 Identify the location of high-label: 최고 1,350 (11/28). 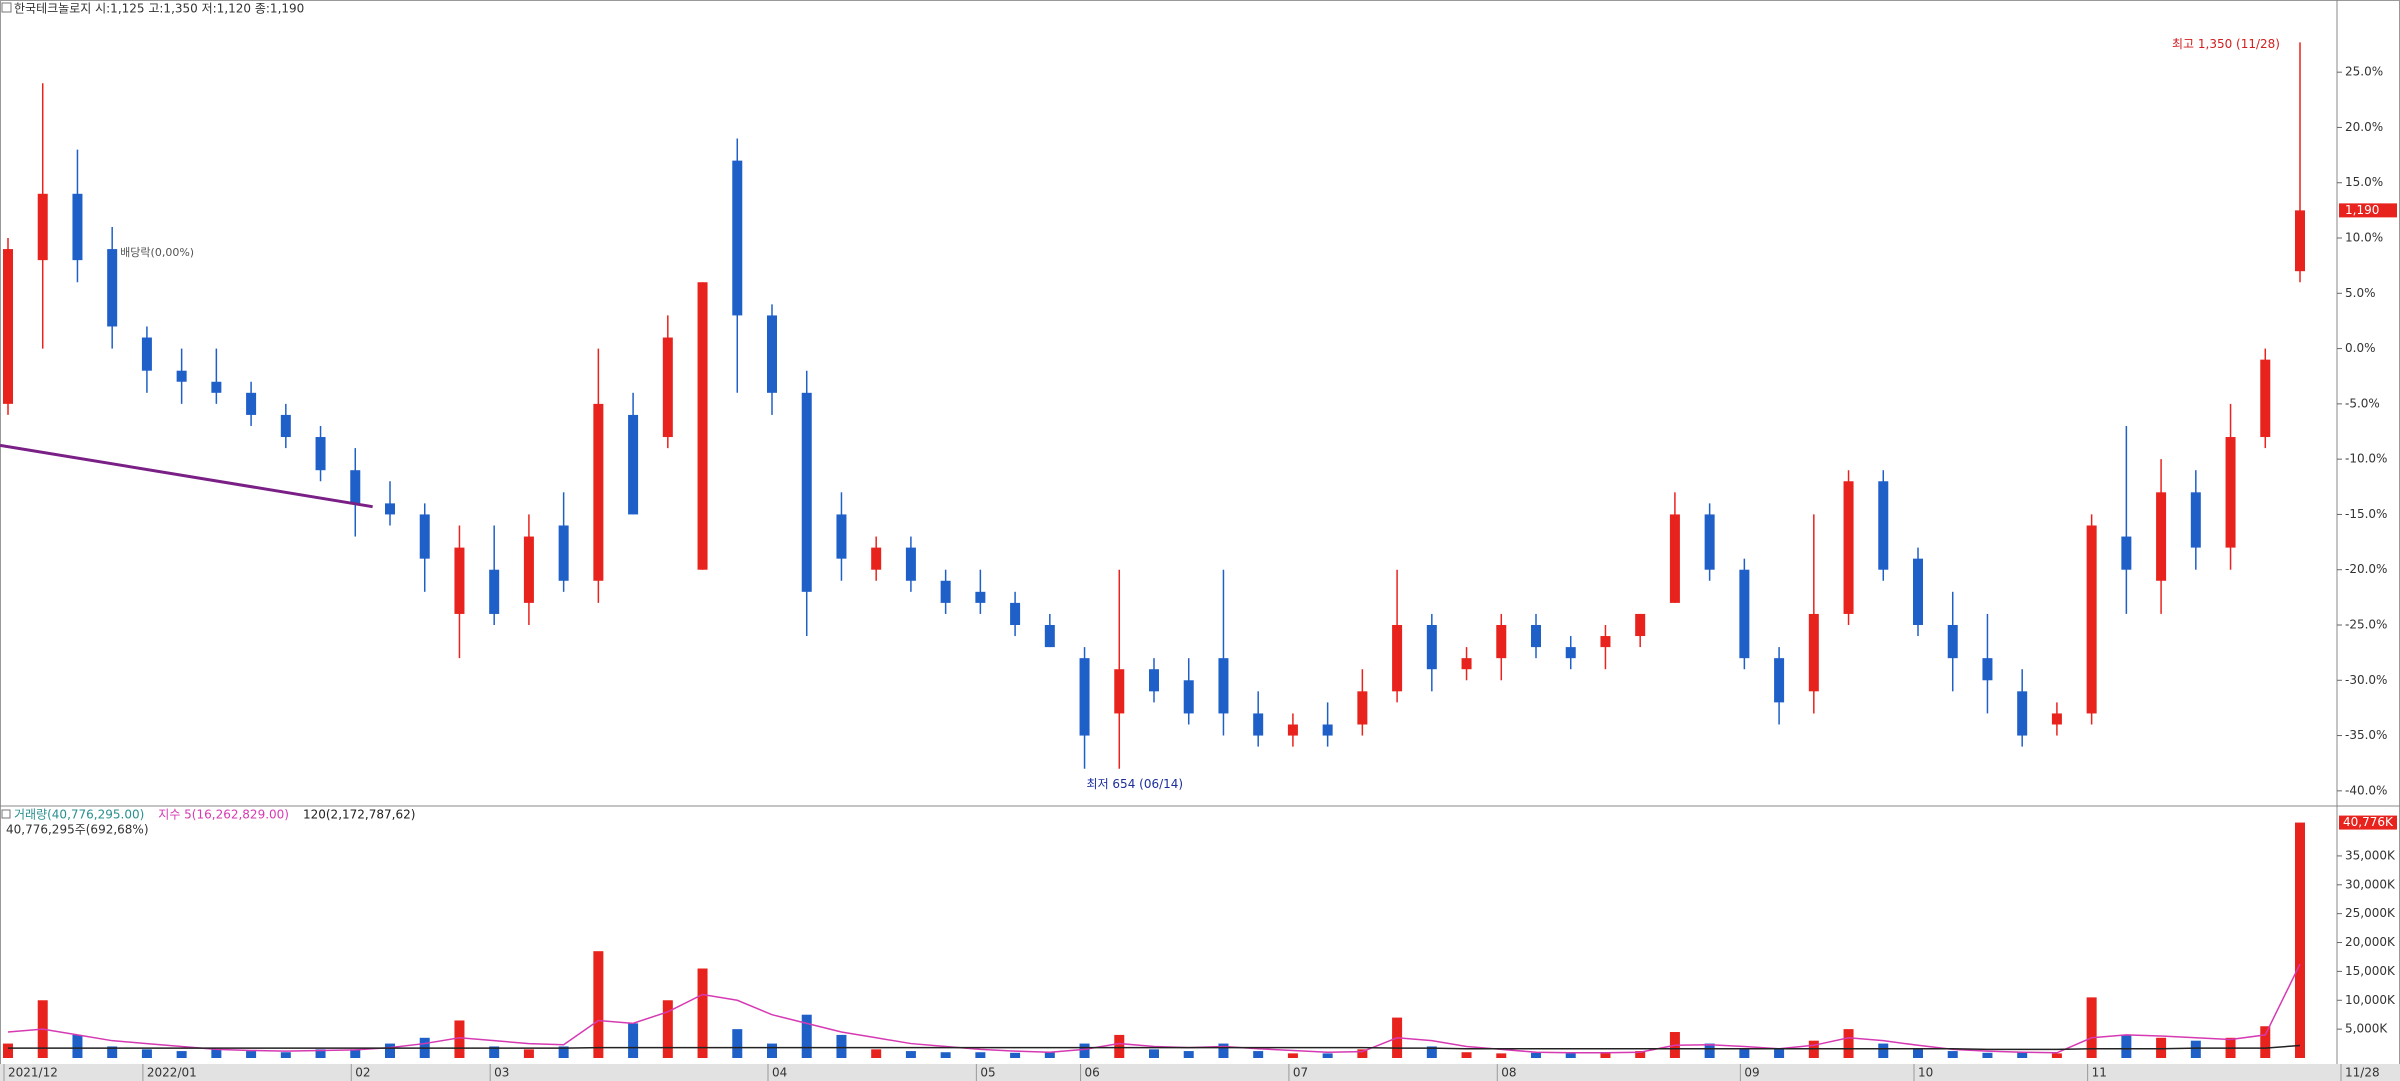
(2226, 44).